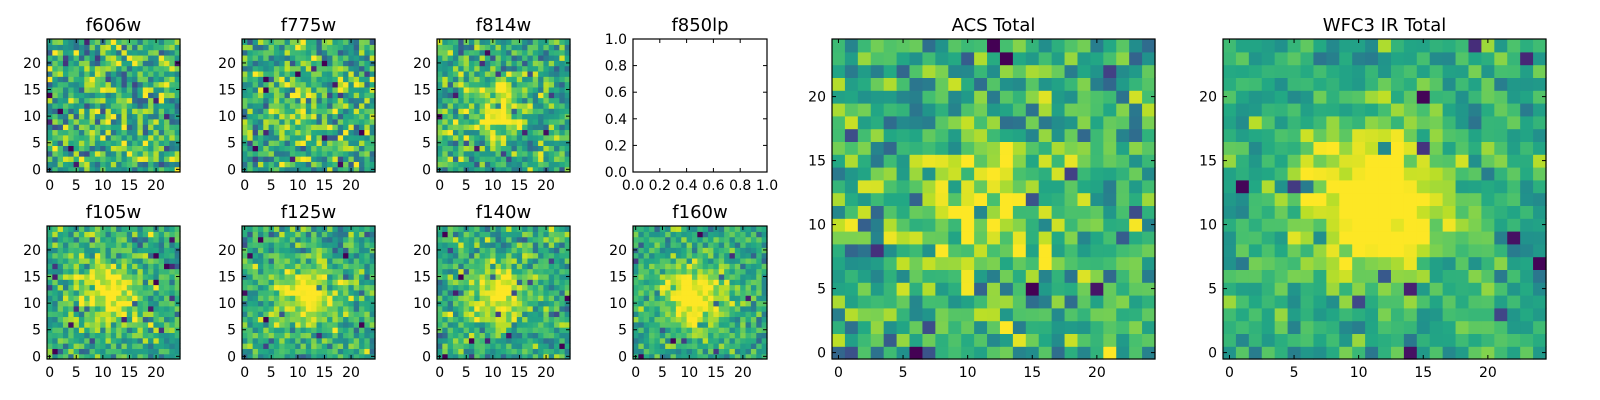  Describe the element at coordinates (633, 186) in the screenshot. I see `x-tick-label: 0.0` at that location.